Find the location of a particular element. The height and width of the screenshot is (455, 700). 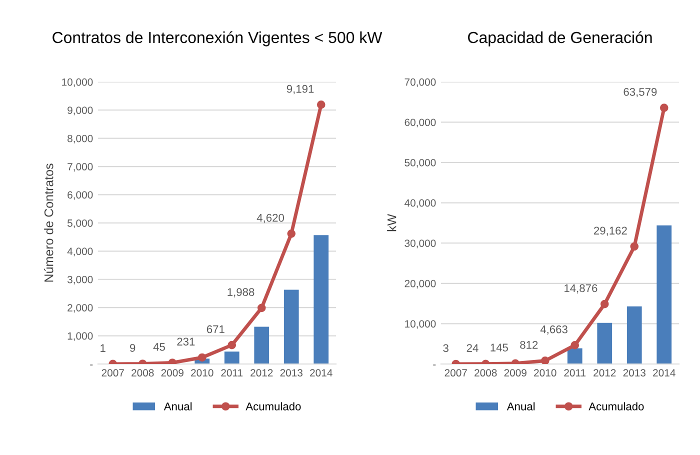

data-label: 671 is located at coordinates (215, 329).